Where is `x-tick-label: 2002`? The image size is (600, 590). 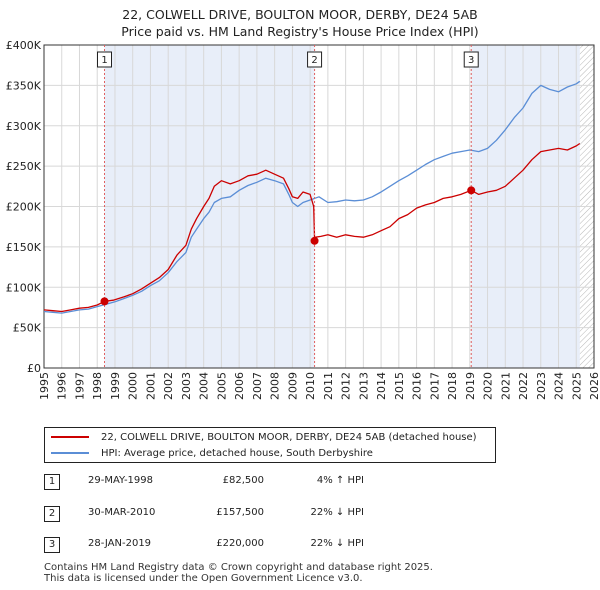 x-tick-label: 2002 is located at coordinates (168, 386).